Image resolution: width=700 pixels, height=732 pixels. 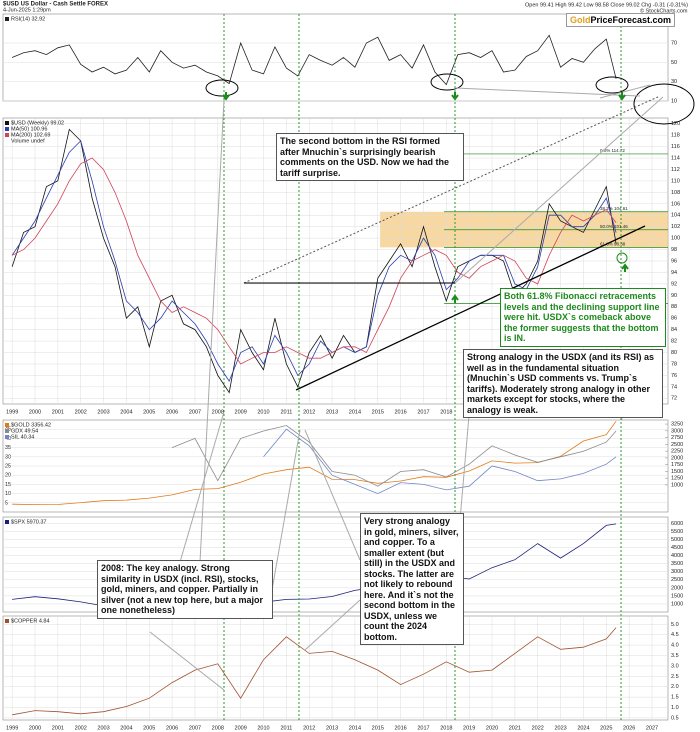 What do you see at coordinates (674, 330) in the screenshot?
I see `y-tick-label: 84` at bounding box center [674, 330].